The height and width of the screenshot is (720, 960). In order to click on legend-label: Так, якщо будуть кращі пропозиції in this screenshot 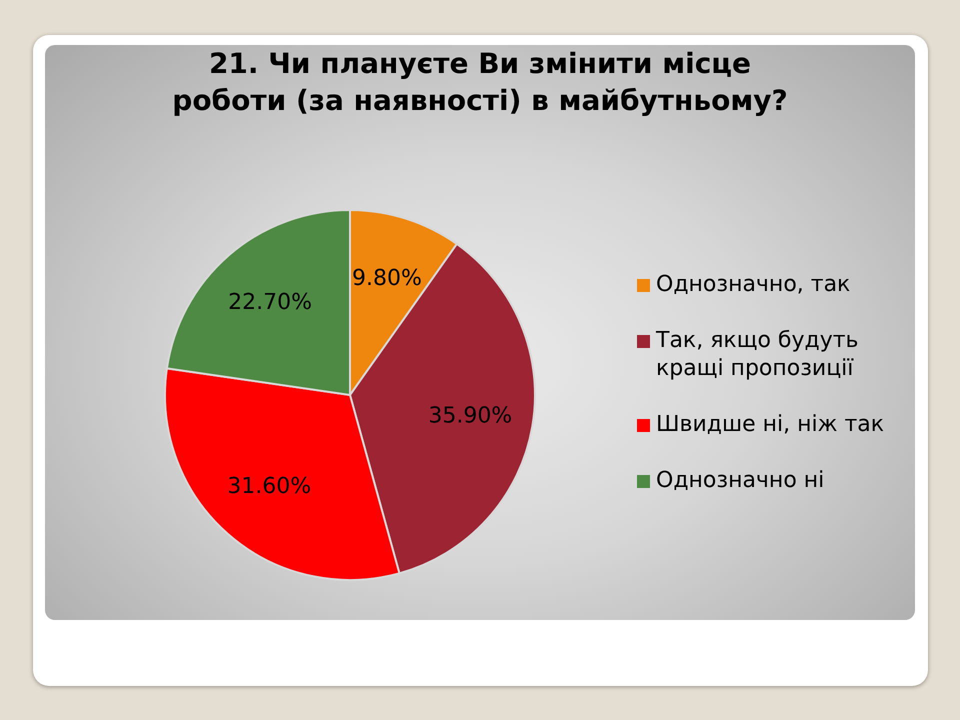, I will do `click(758, 355)`.